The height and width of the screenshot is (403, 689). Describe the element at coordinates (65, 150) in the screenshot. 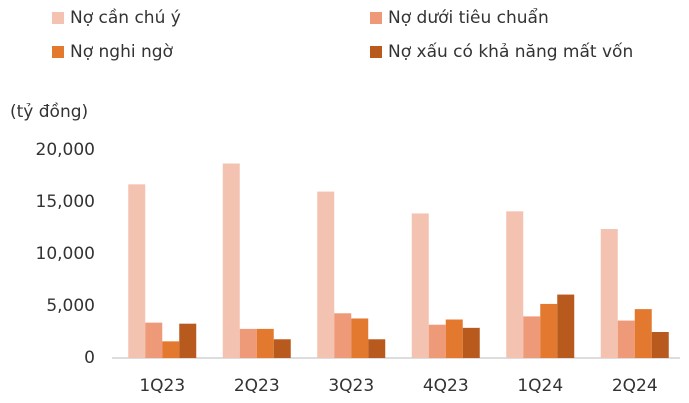

I see `y-tick-label: 20,000` at that location.